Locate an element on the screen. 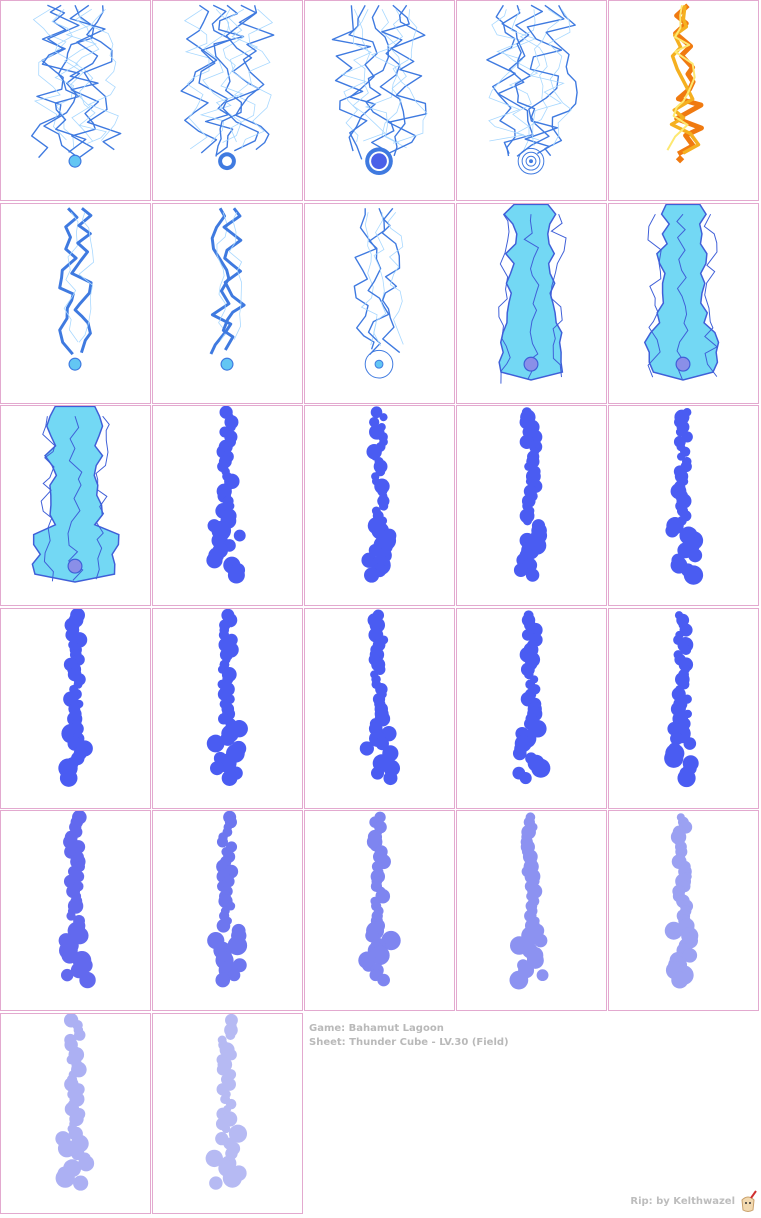 Image resolution: width=761 pixels, height=1218 pixels. caption-game: Game: Bahamut Lagoon is located at coordinates (376, 1028).